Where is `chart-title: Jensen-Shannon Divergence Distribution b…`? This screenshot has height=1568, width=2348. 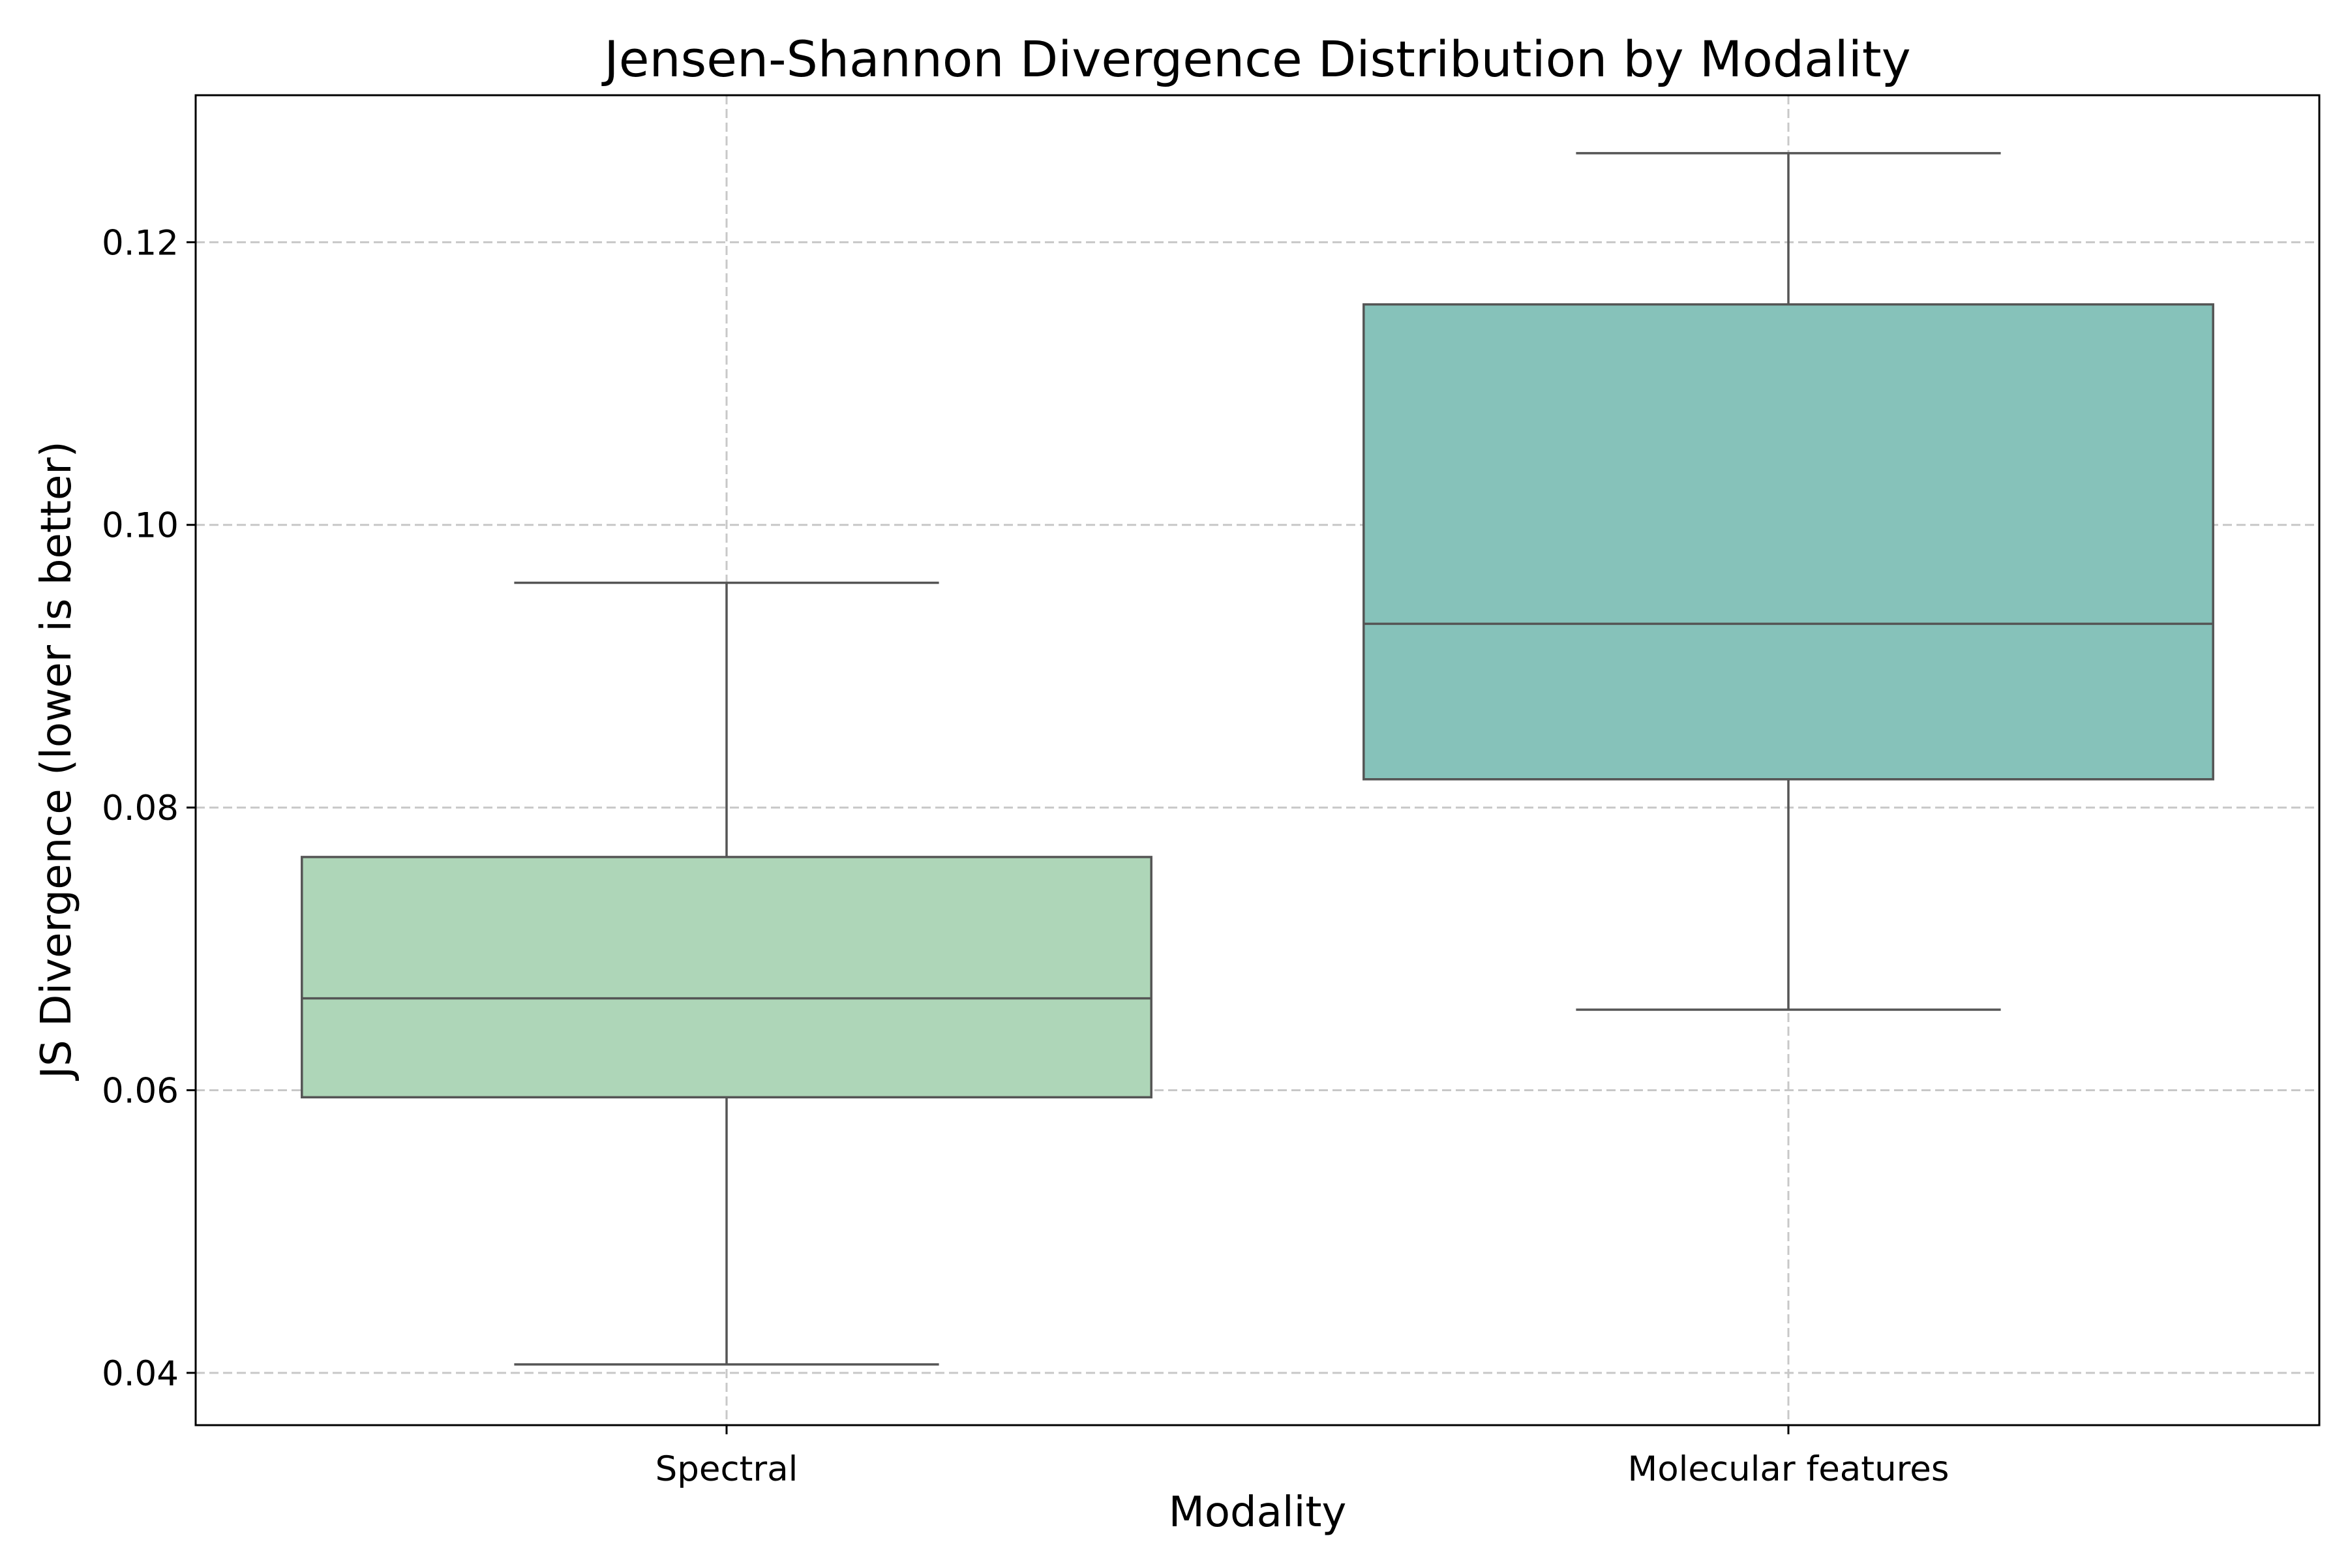 chart-title: Jensen-Shannon Divergence Distribution b… is located at coordinates (1256, 59).